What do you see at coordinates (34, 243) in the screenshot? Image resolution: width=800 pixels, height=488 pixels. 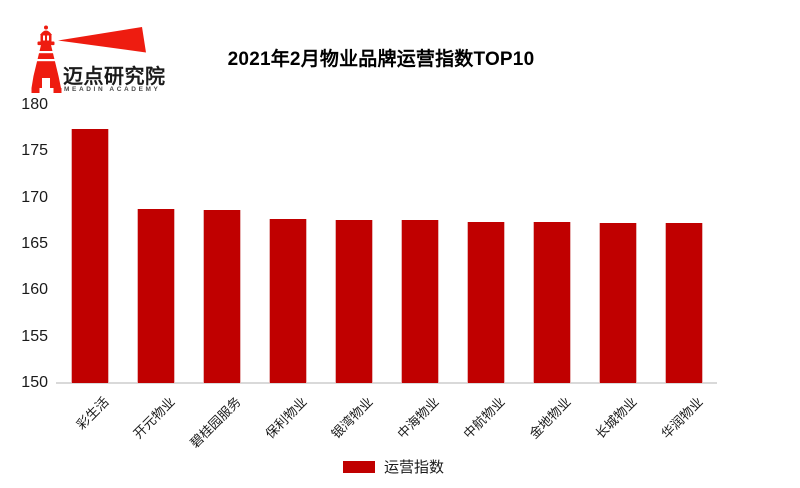 I see `y-axis-tick-label: 165` at bounding box center [34, 243].